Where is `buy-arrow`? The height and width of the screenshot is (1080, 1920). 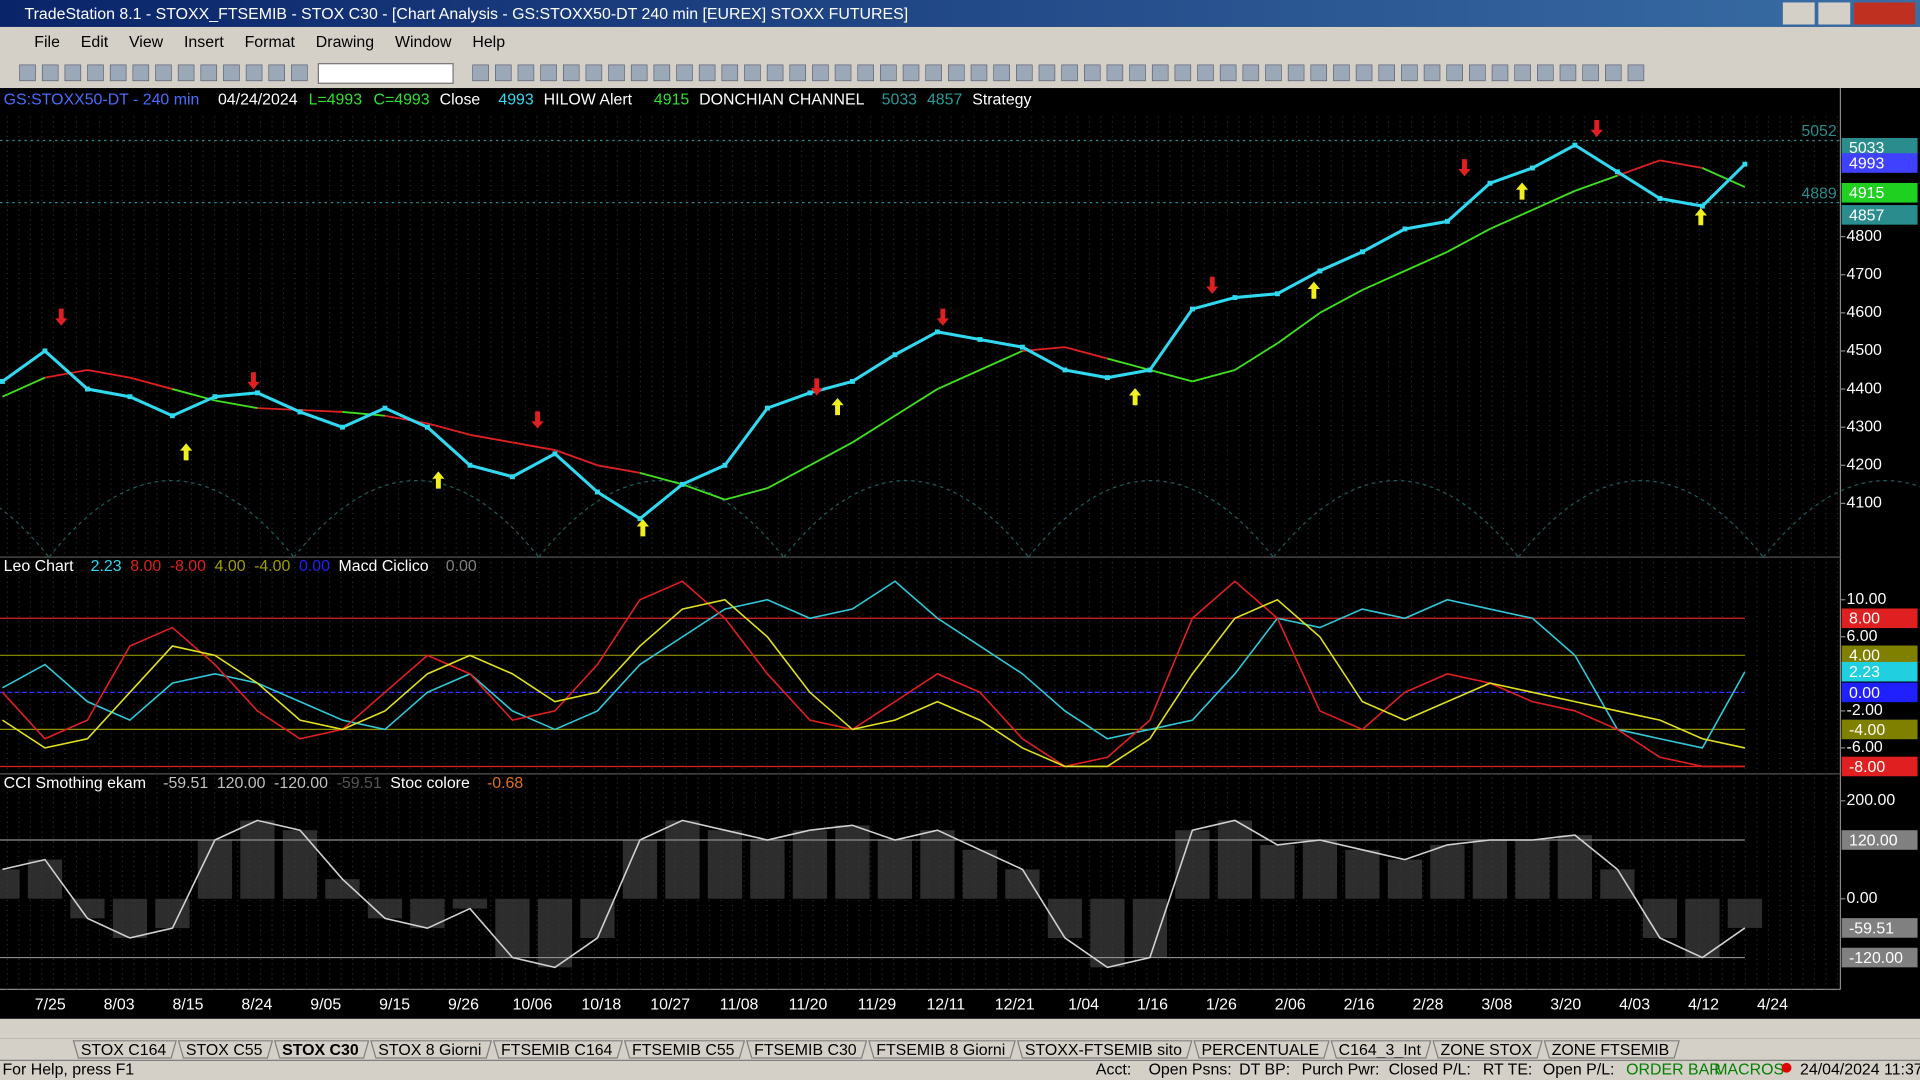 buy-arrow is located at coordinates (1313, 290).